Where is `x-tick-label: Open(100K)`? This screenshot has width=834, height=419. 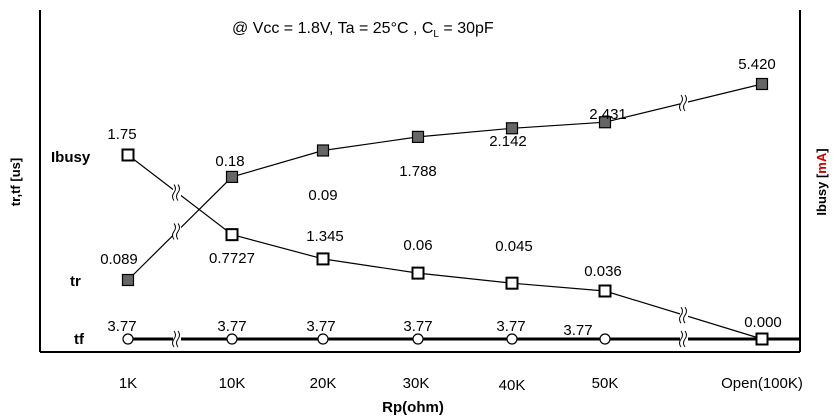
x-tick-label: Open(100K) is located at coordinates (762, 383).